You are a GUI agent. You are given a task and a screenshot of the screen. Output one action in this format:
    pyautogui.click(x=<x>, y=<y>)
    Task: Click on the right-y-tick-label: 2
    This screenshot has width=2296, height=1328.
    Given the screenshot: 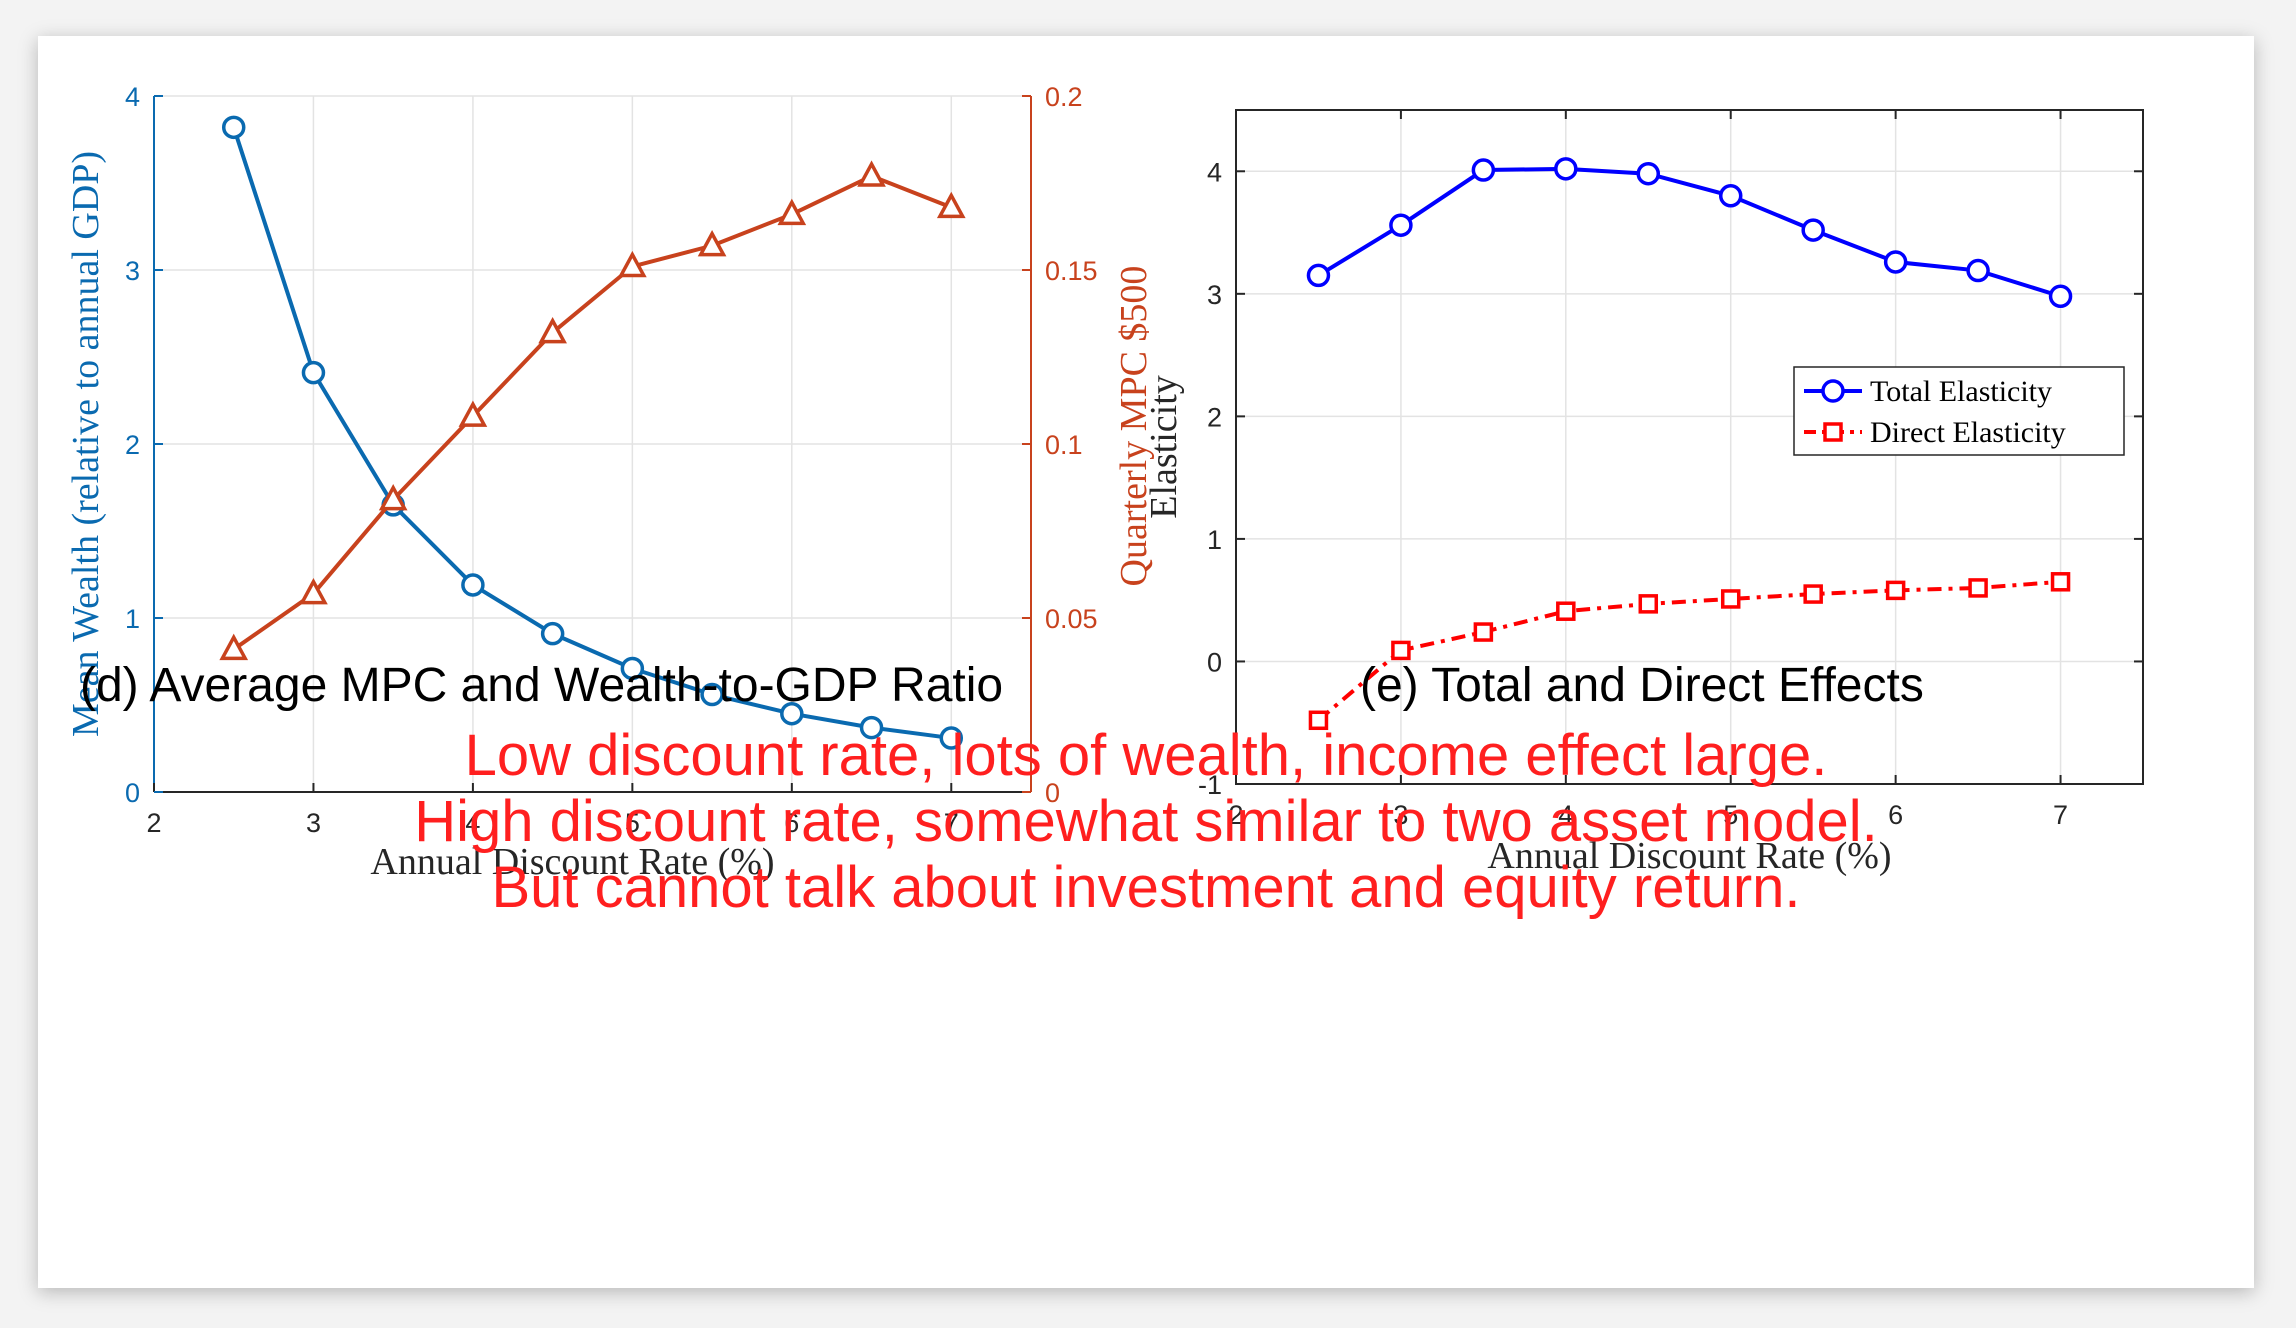 What is the action you would take?
    pyautogui.click(x=1214, y=417)
    